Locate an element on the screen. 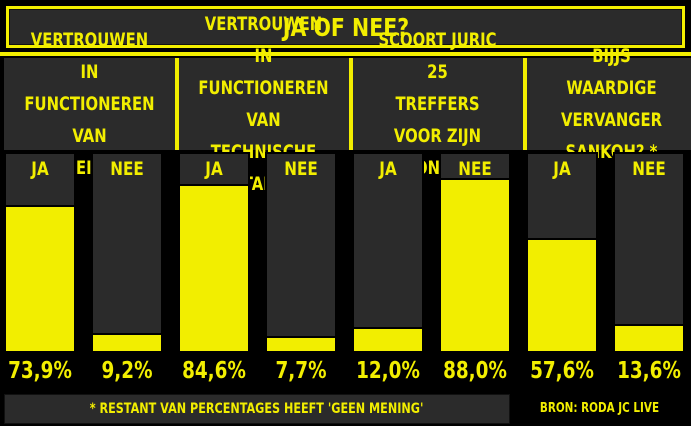  category-label-4-ja: JA is located at coordinates (562, 169).